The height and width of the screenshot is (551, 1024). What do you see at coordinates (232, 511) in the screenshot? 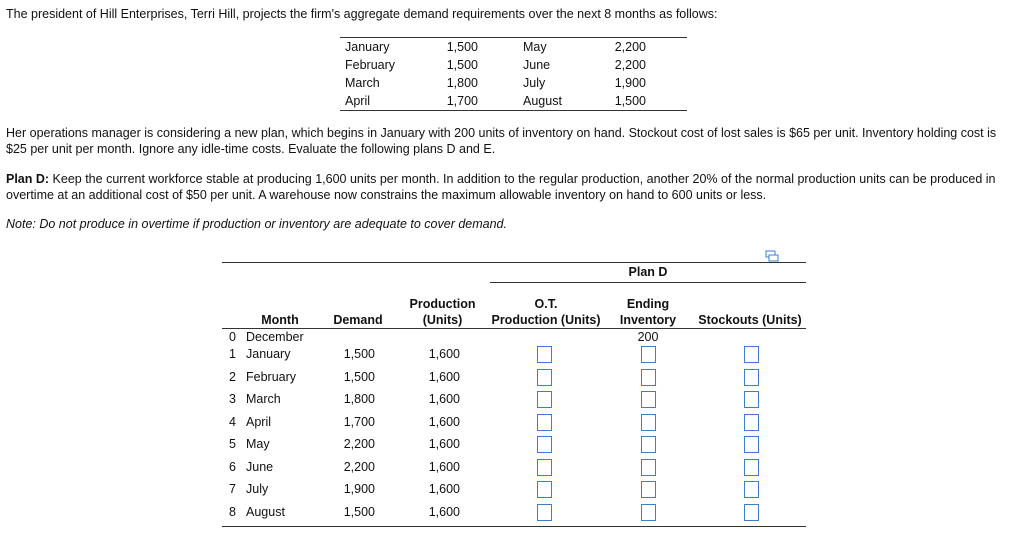
I see `cell: 8` at bounding box center [232, 511].